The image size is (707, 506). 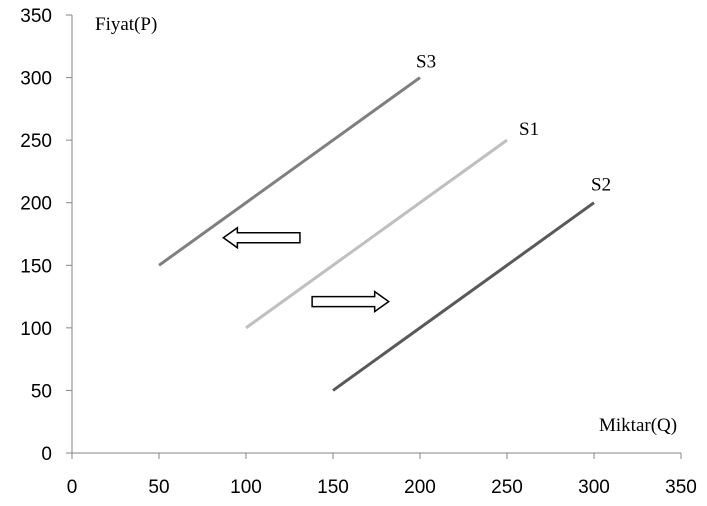 What do you see at coordinates (41, 391) in the screenshot?
I see `y-tick-label: 50` at bounding box center [41, 391].